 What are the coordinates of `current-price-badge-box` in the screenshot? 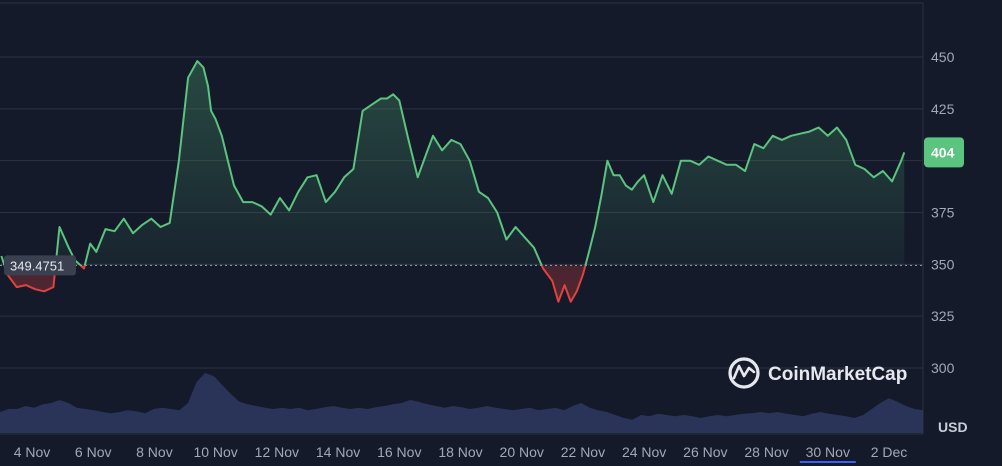 It's located at (944, 152).